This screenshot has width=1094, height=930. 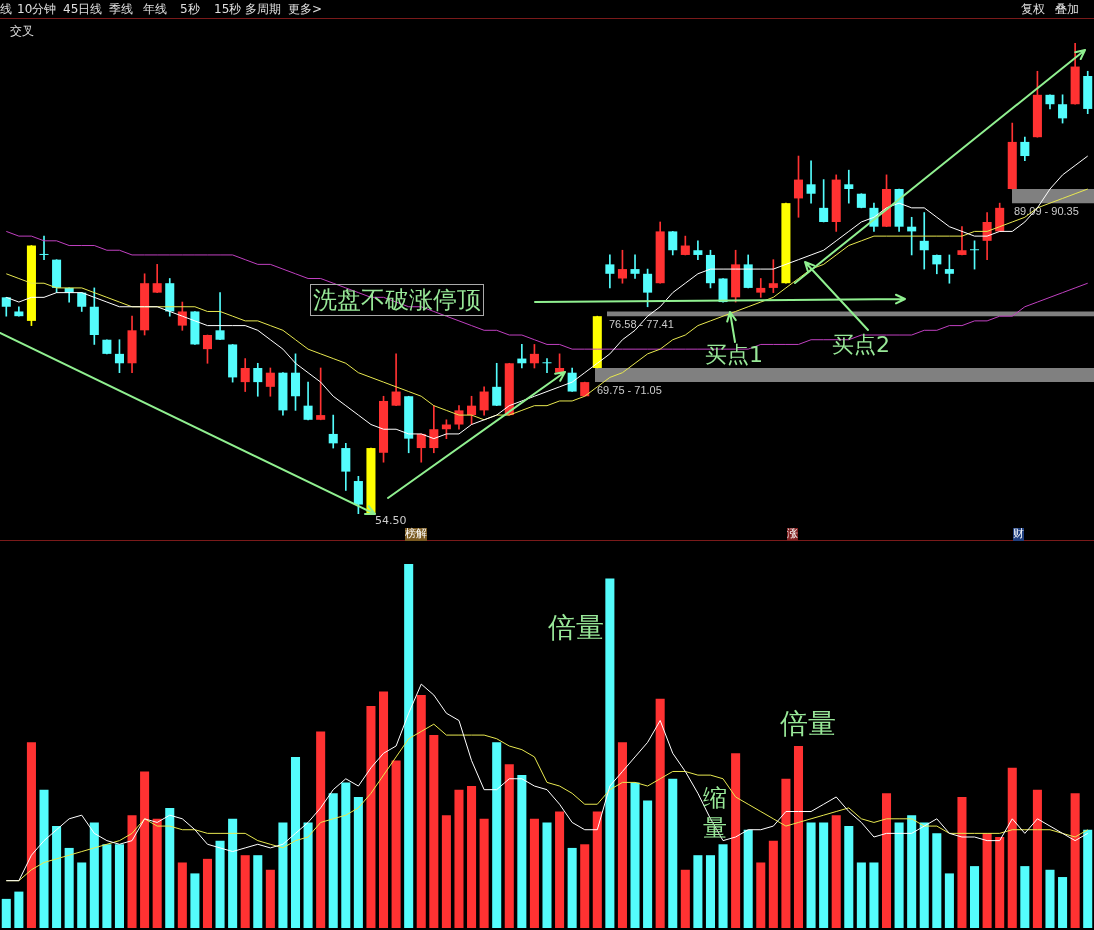 What do you see at coordinates (190, 9) in the screenshot?
I see `text: 5秒` at bounding box center [190, 9].